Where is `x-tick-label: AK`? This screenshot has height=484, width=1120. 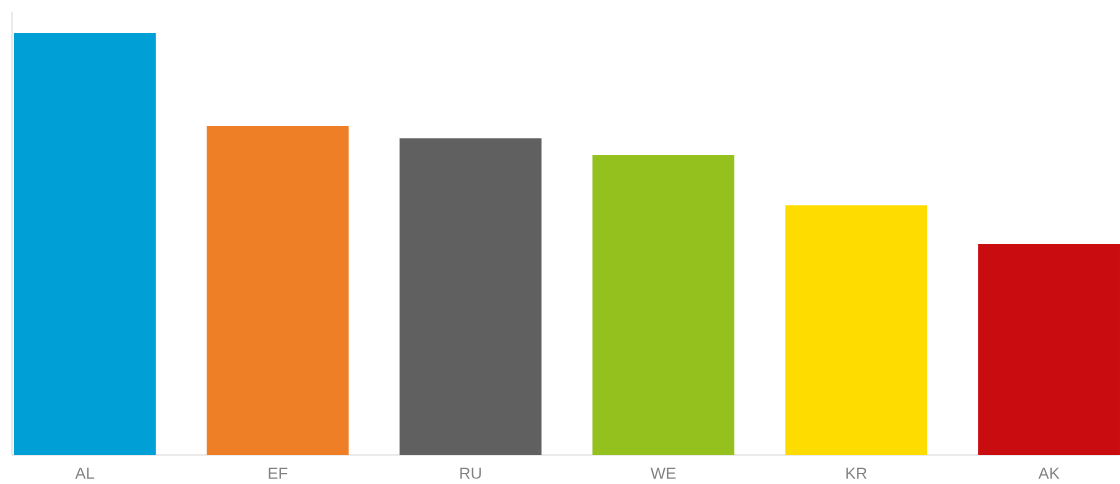
x-tick-label: AK is located at coordinates (1049, 473).